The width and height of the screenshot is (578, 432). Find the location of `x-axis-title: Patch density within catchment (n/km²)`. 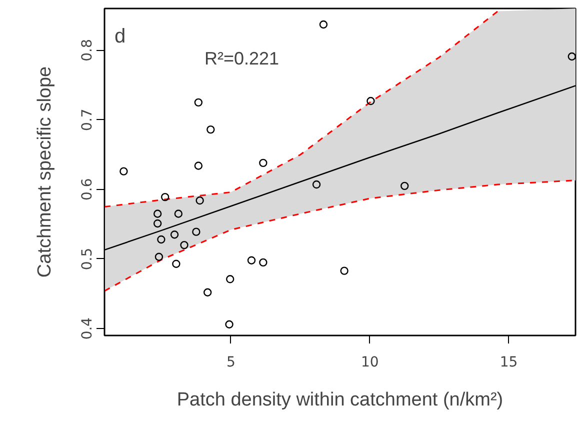

x-axis-title: Patch density within catchment (n/km²) is located at coordinates (340, 400).